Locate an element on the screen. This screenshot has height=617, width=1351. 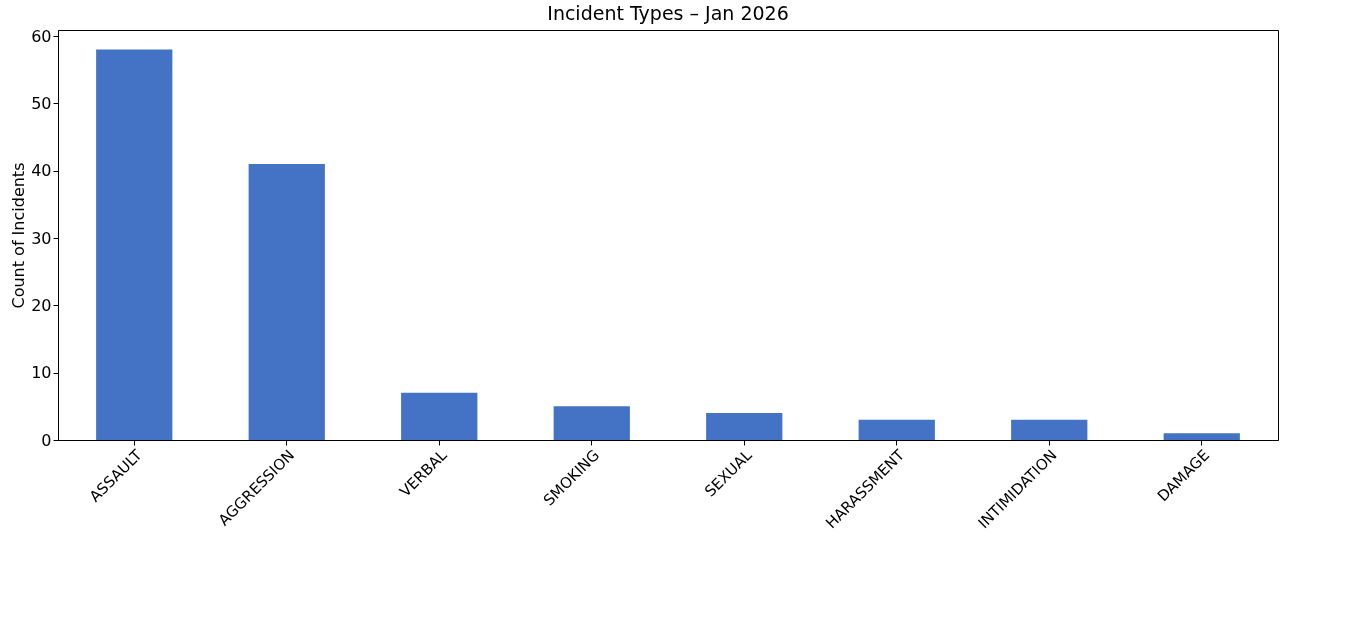
y-tick-label: 30 is located at coordinates (41, 238).